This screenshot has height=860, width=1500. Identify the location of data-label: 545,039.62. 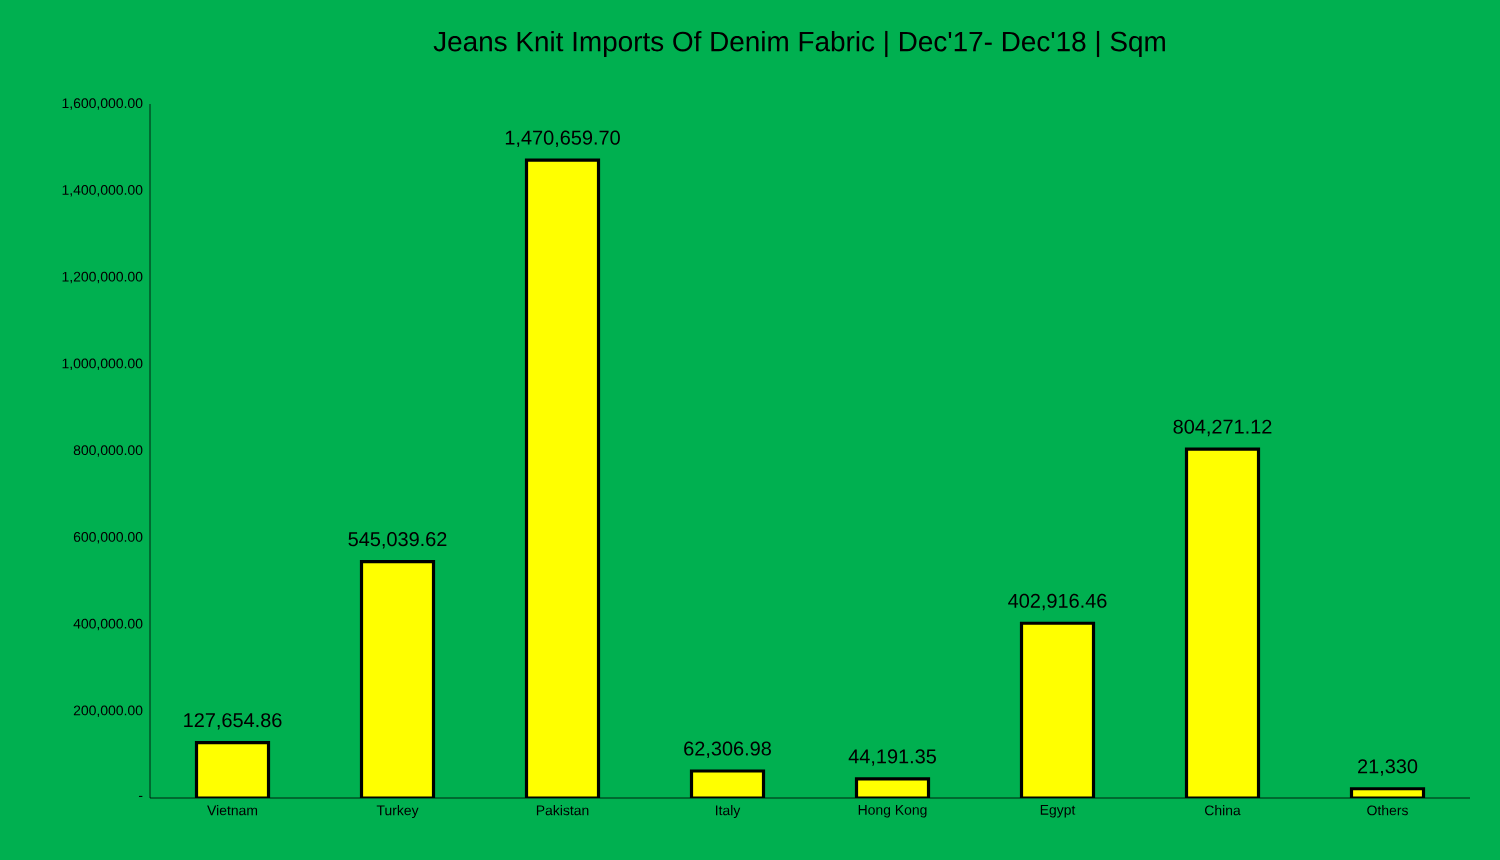
(397, 540).